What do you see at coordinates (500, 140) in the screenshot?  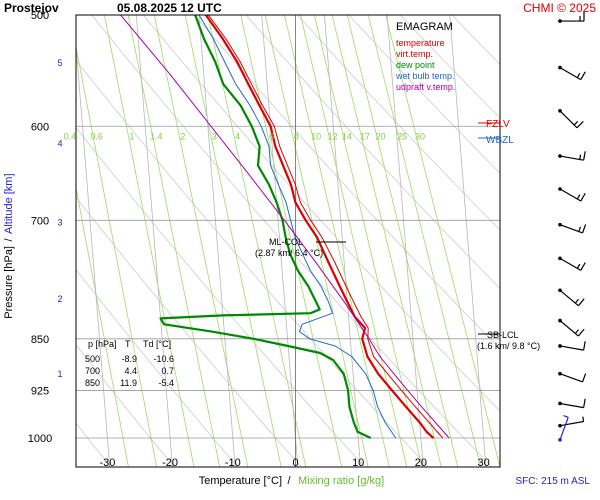 I see `wbzl-label: WBZL` at bounding box center [500, 140].